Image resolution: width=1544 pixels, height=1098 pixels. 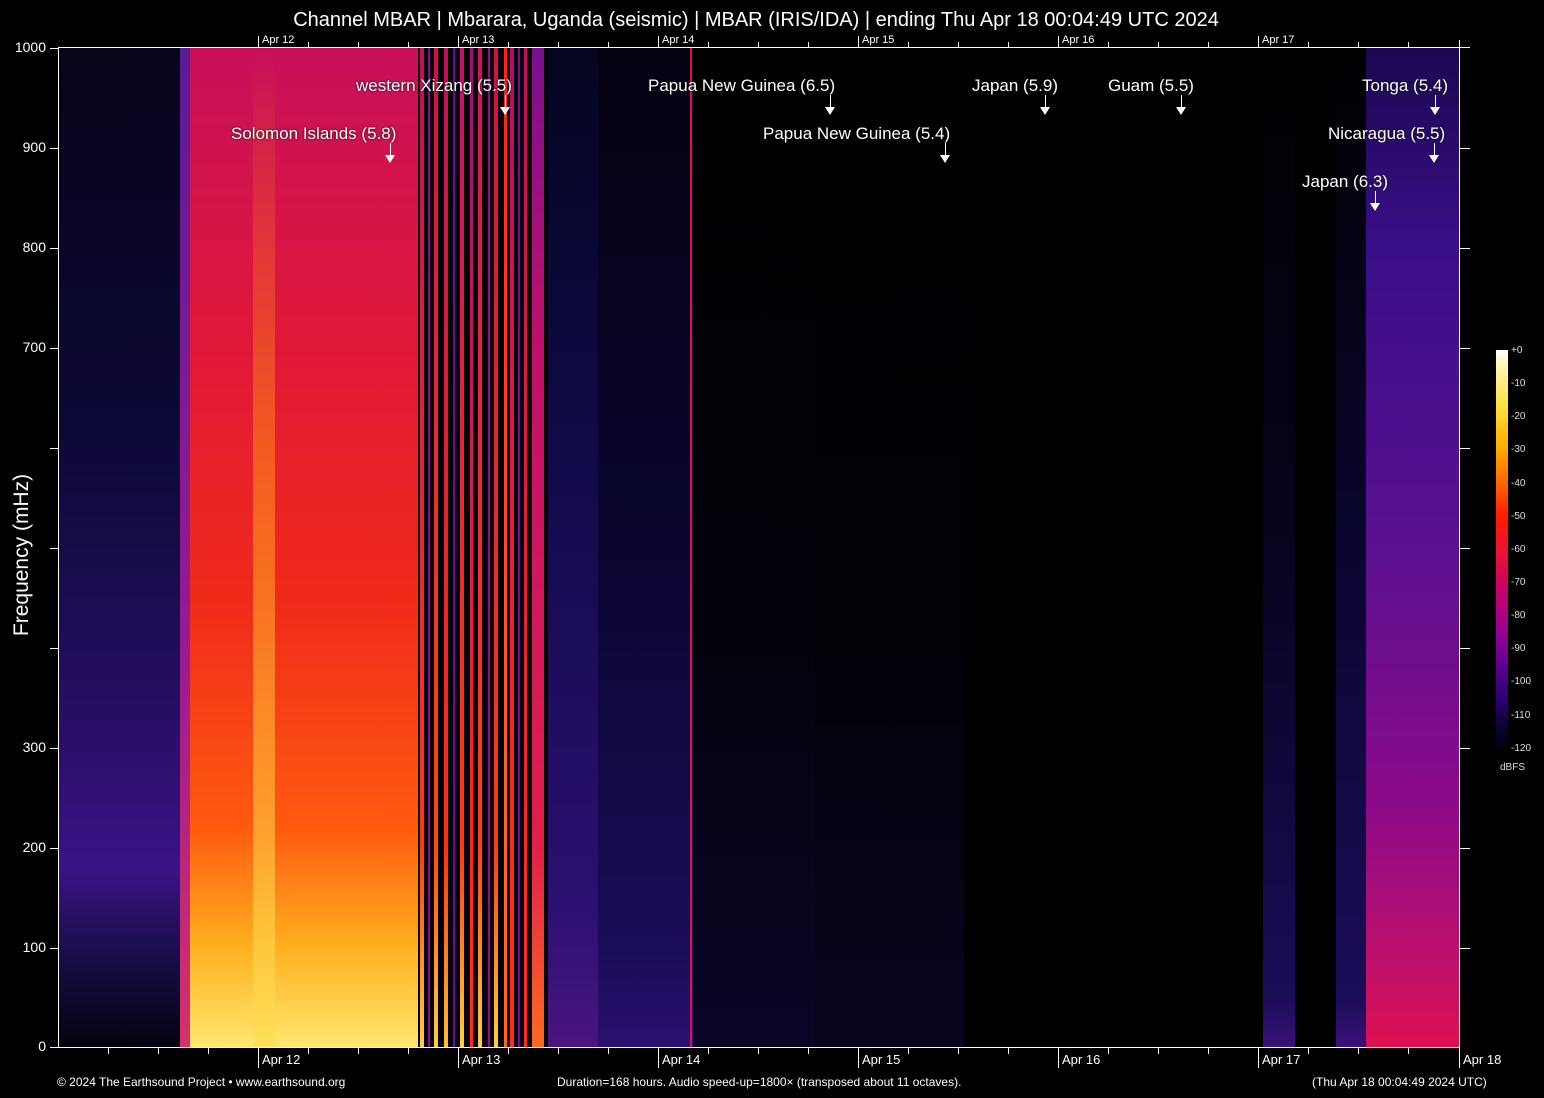 I want to click on y-label-300: 300, so click(x=34, y=747).